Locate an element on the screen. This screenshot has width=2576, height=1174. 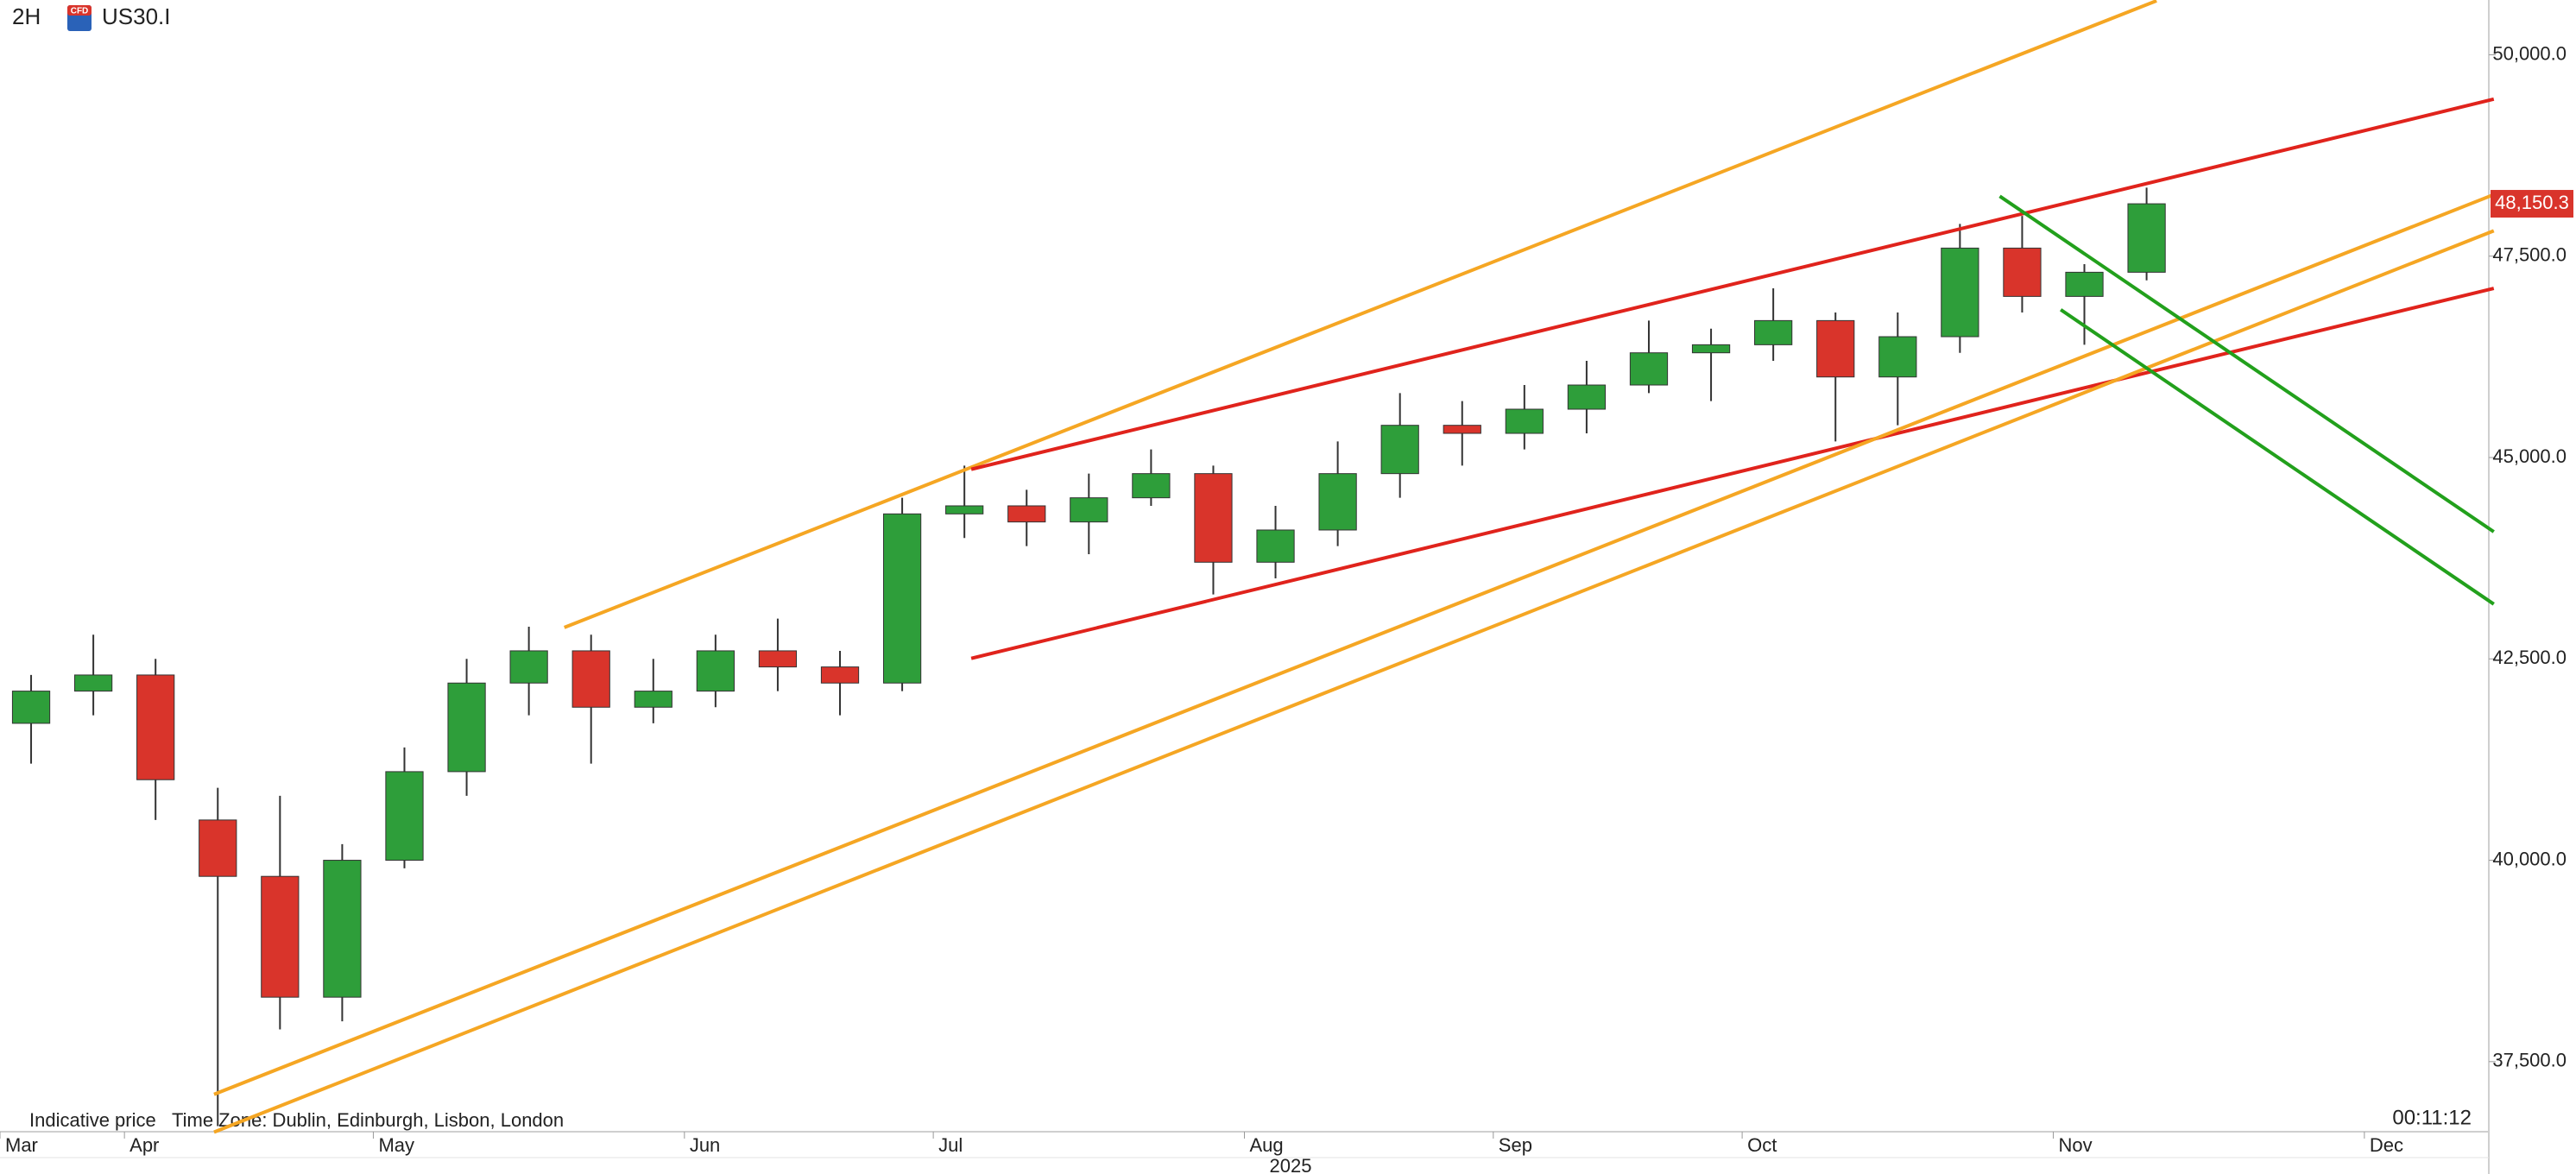
footer-indicative: Indicative price is located at coordinates (92, 1120).